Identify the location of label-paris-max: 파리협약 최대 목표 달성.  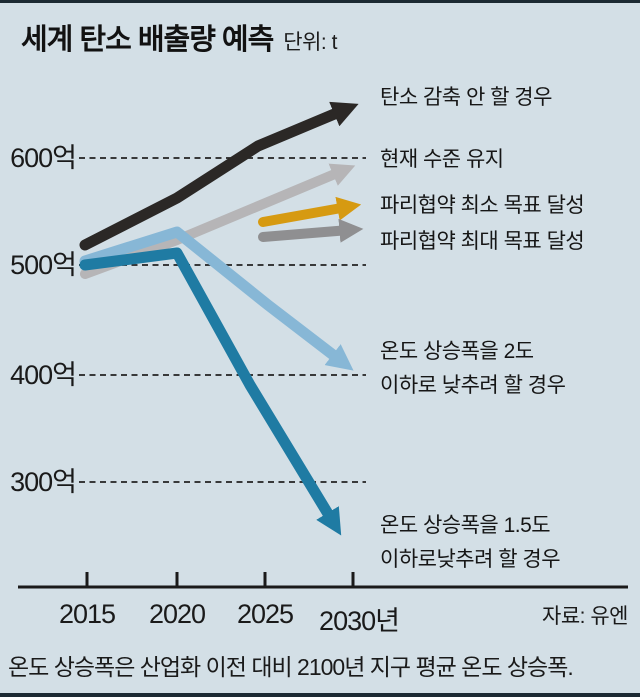
(482, 241).